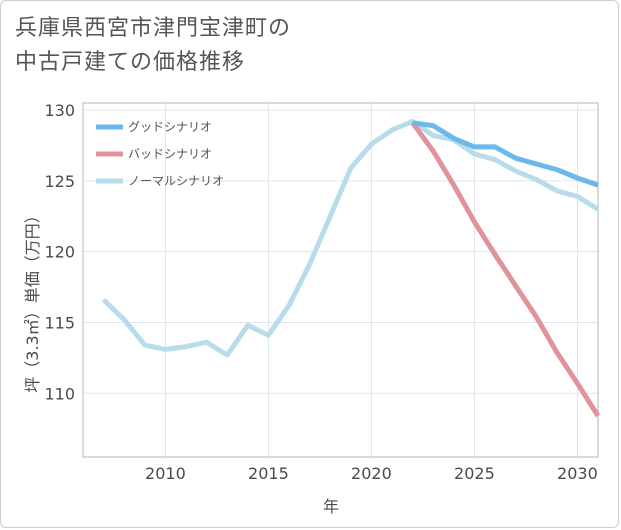 Image resolution: width=621 pixels, height=530 pixels. I want to click on y-tick-label-130: 130, so click(59, 110).